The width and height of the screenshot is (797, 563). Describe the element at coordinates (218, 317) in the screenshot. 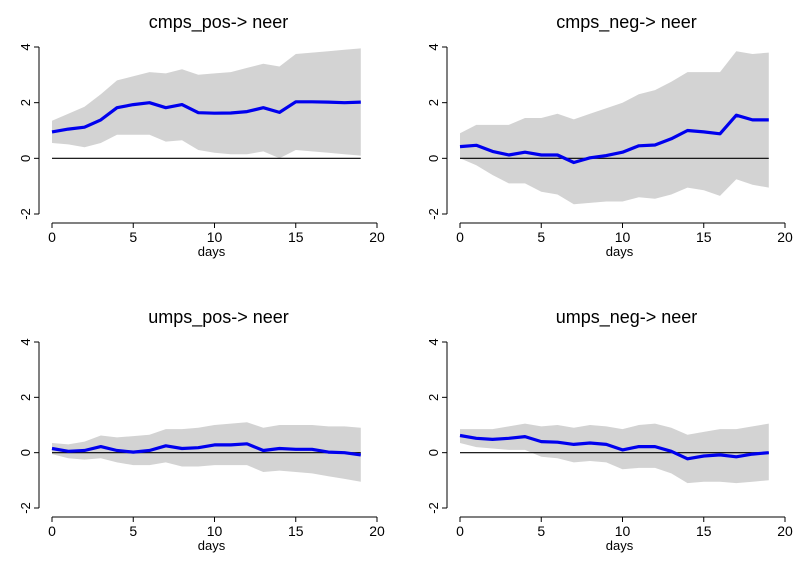

I see `chart-title: umps_pos-> neer` at that location.